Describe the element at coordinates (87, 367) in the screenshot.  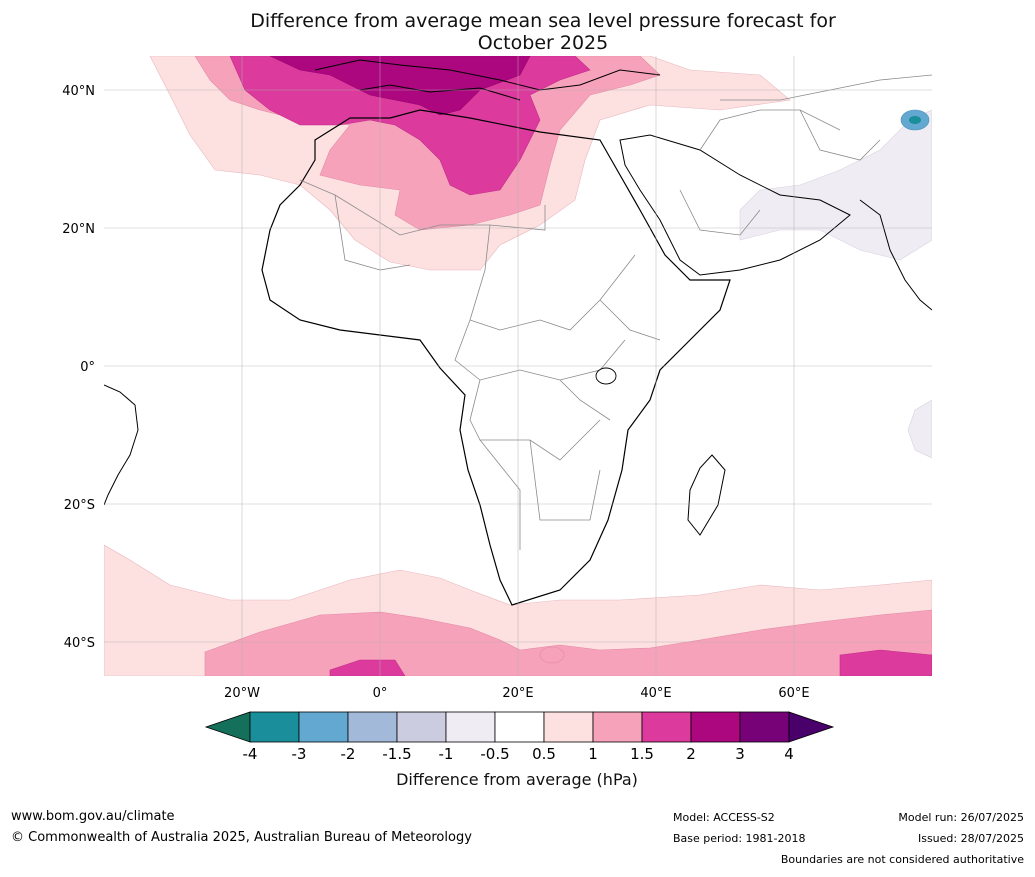
I see `lat-label-0: 0°` at that location.